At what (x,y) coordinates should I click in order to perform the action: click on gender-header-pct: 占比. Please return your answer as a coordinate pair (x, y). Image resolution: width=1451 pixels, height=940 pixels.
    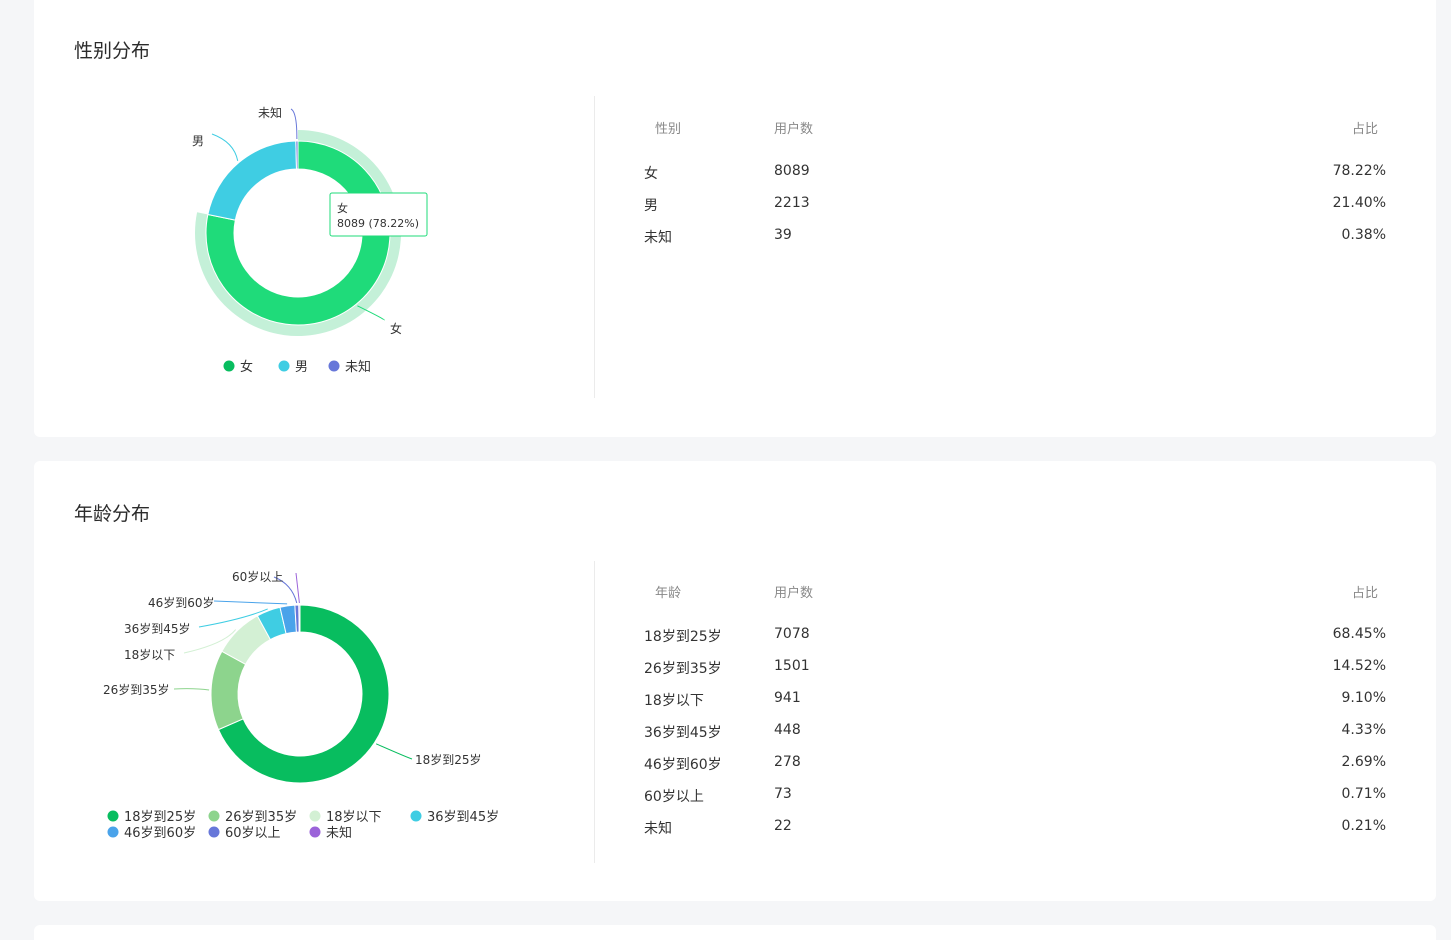
    Looking at the image, I should click on (1364, 129).